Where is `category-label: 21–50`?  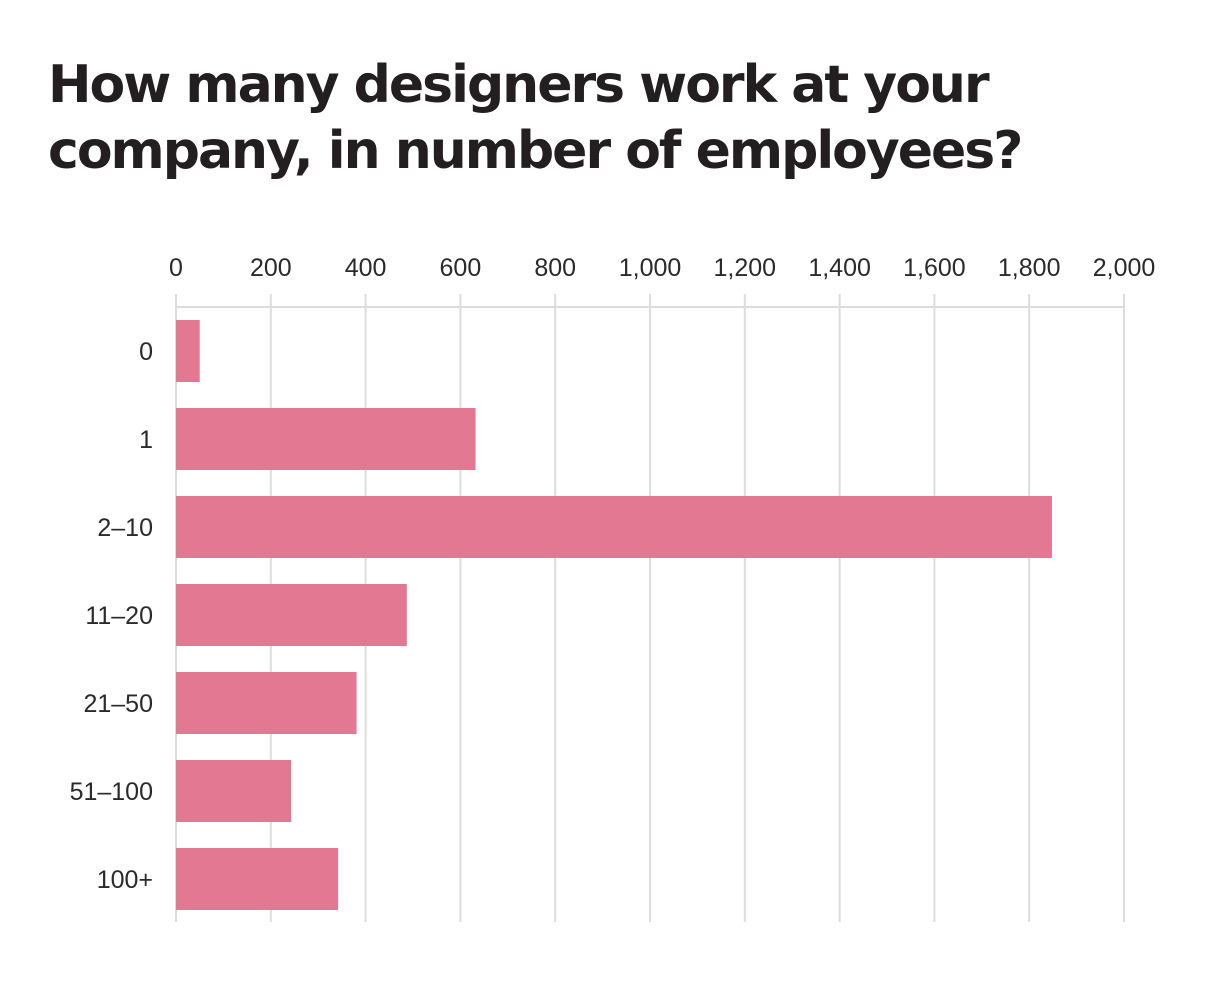
category-label: 21–50 is located at coordinates (118, 704).